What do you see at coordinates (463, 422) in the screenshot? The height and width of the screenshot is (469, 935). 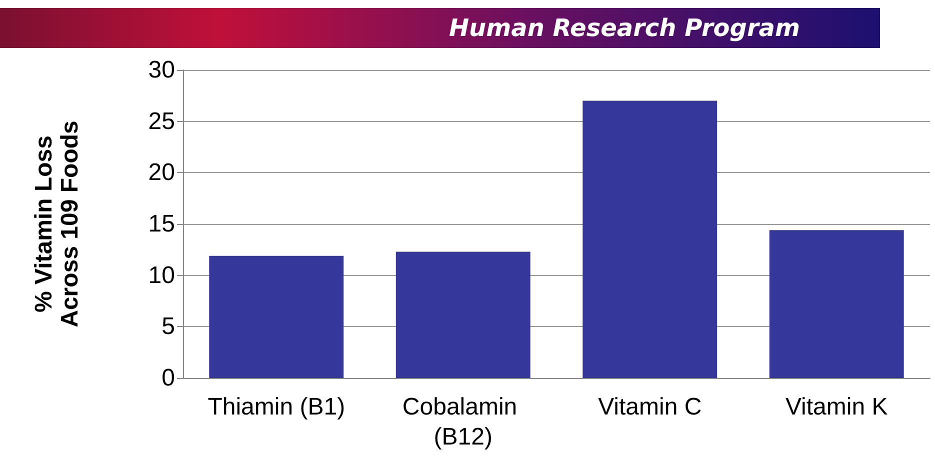 I see `x-tick-label: Cobalamin (B12)` at bounding box center [463, 422].